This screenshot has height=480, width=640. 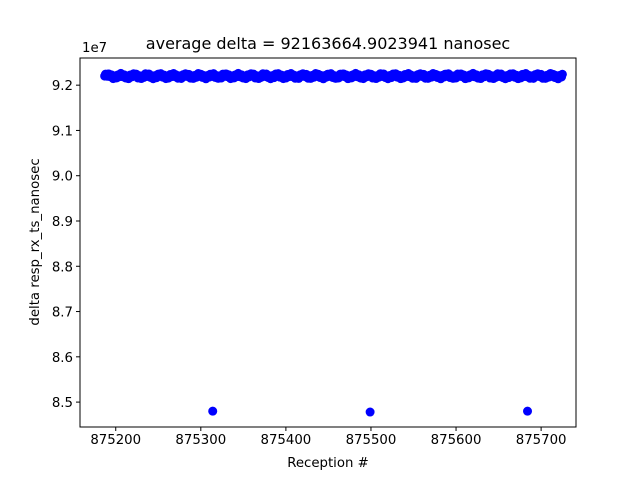 I want to click on x-tick-label: 875500, so click(x=371, y=440).